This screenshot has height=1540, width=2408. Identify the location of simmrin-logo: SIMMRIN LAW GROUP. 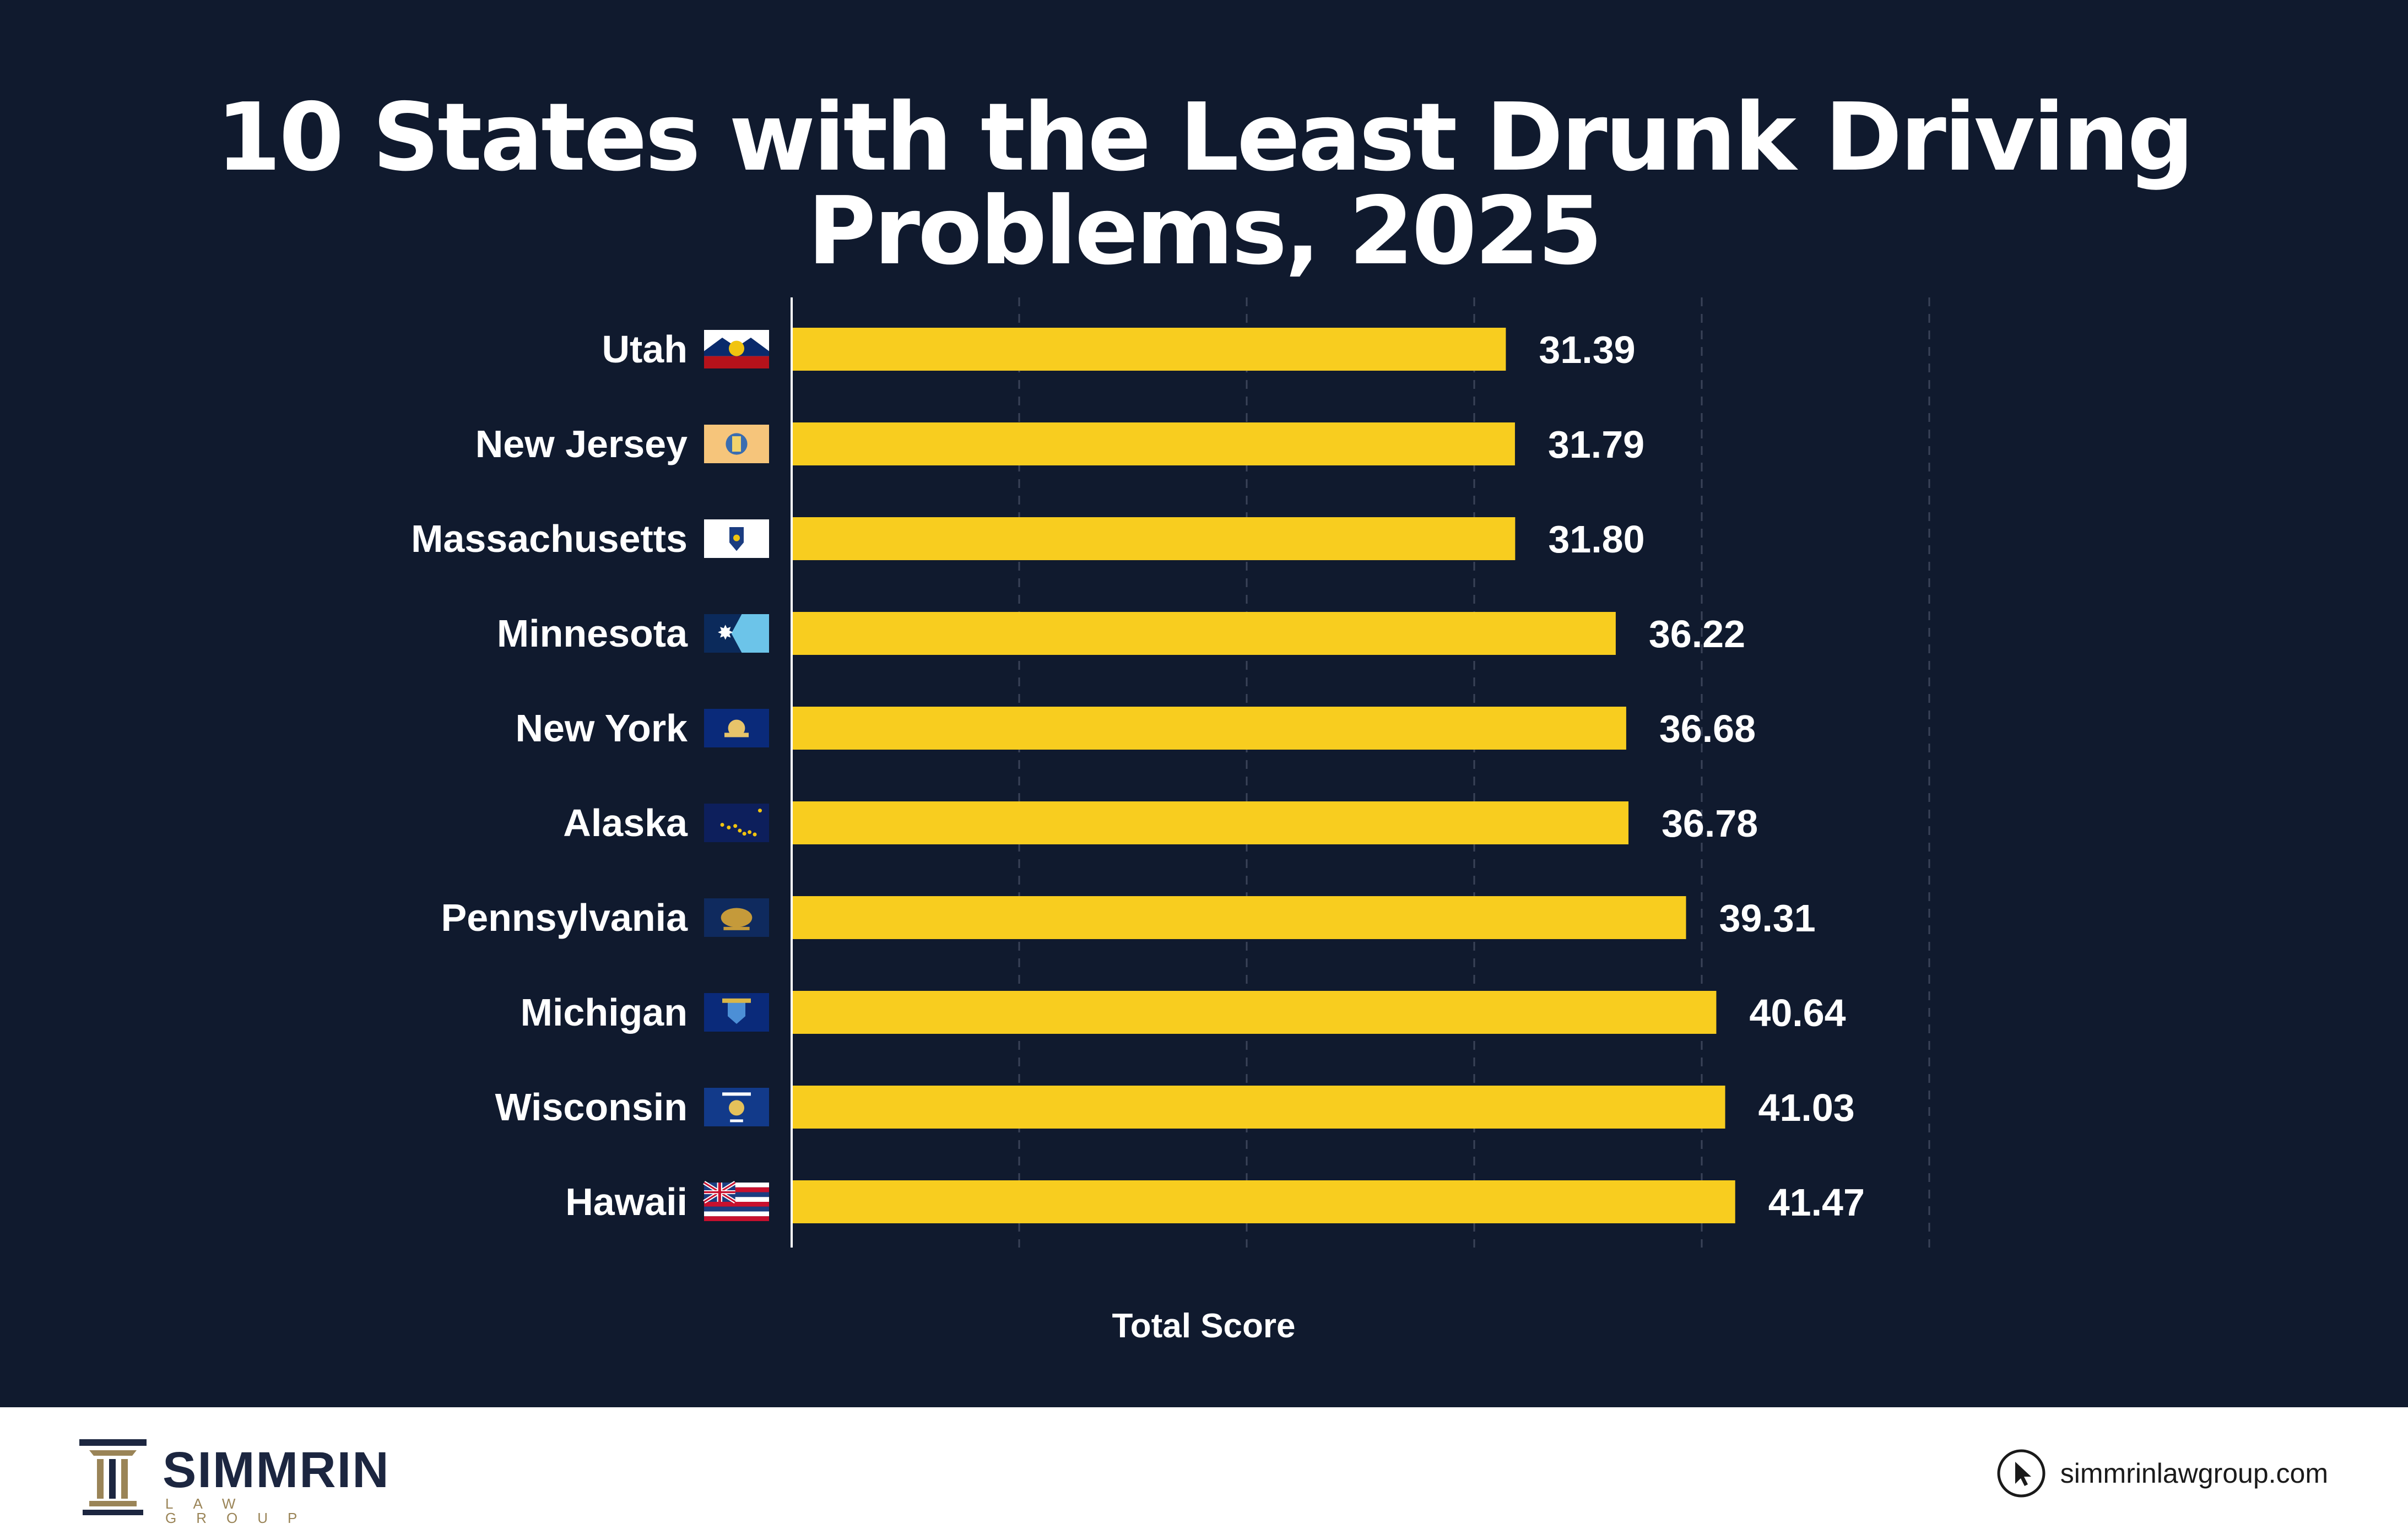
(233, 1480).